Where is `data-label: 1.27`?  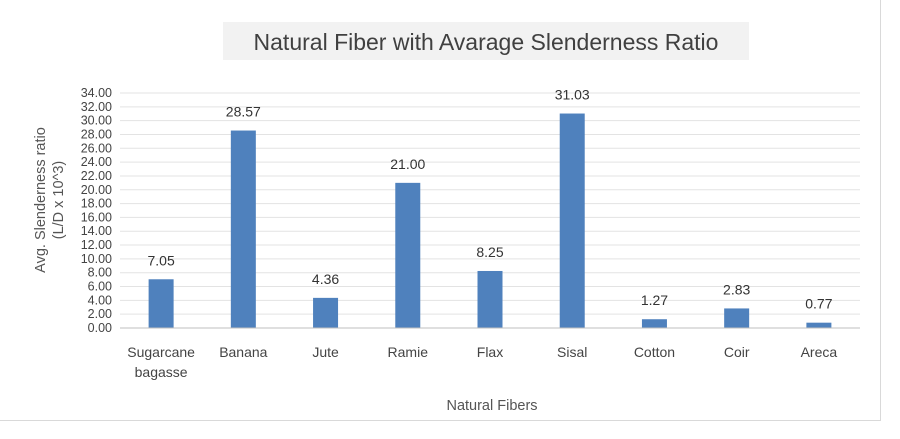 data-label: 1.27 is located at coordinates (654, 300).